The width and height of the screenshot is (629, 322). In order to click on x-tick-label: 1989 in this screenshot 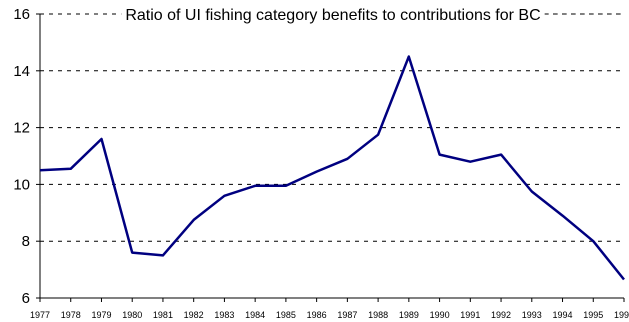, I will do `click(409, 315)`.